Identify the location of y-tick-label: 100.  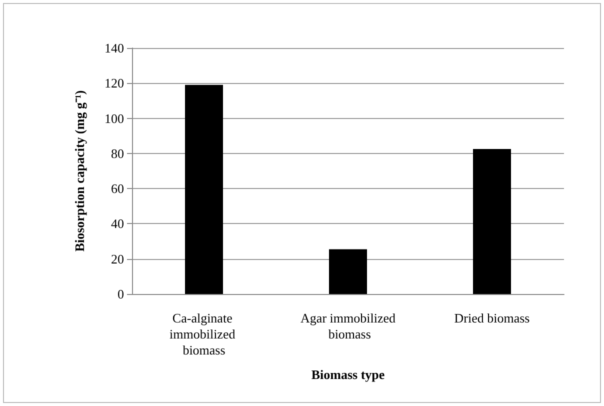
(114, 118).